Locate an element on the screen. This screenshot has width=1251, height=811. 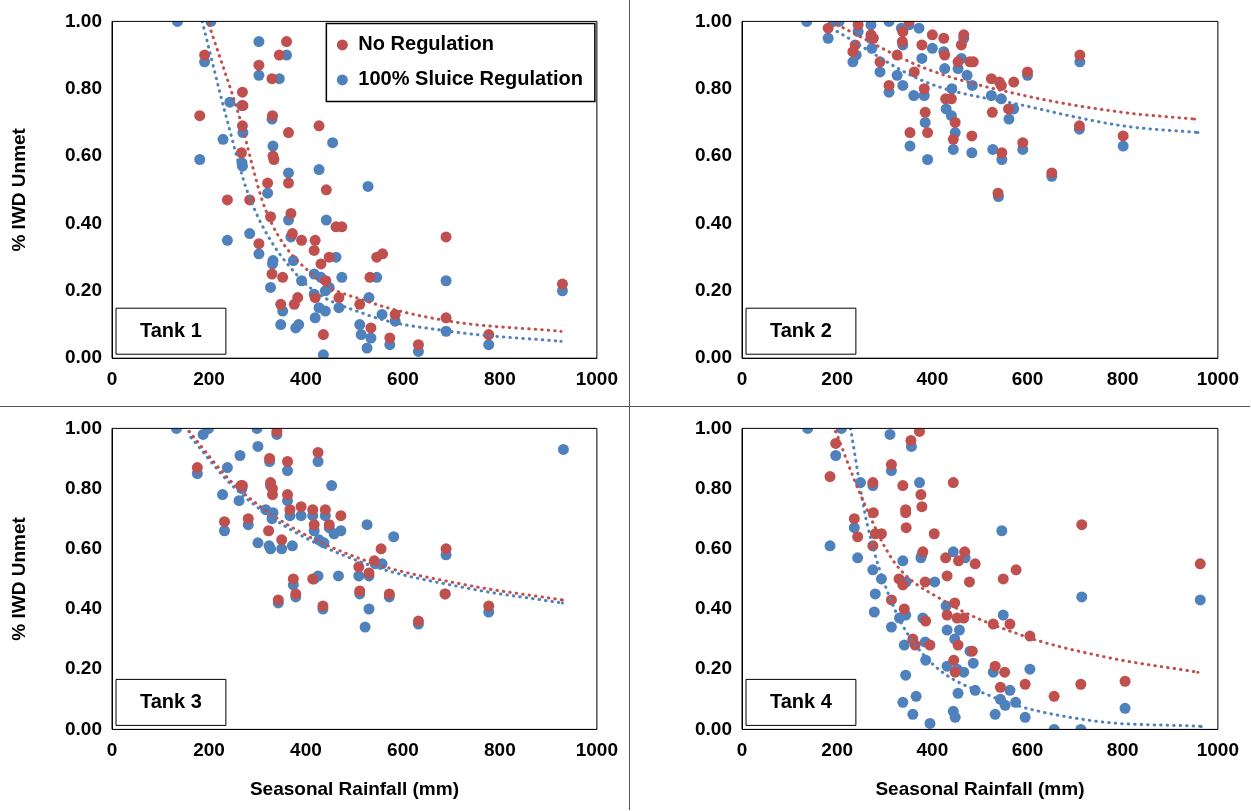
annotation: Tank 4 is located at coordinates (801, 700).